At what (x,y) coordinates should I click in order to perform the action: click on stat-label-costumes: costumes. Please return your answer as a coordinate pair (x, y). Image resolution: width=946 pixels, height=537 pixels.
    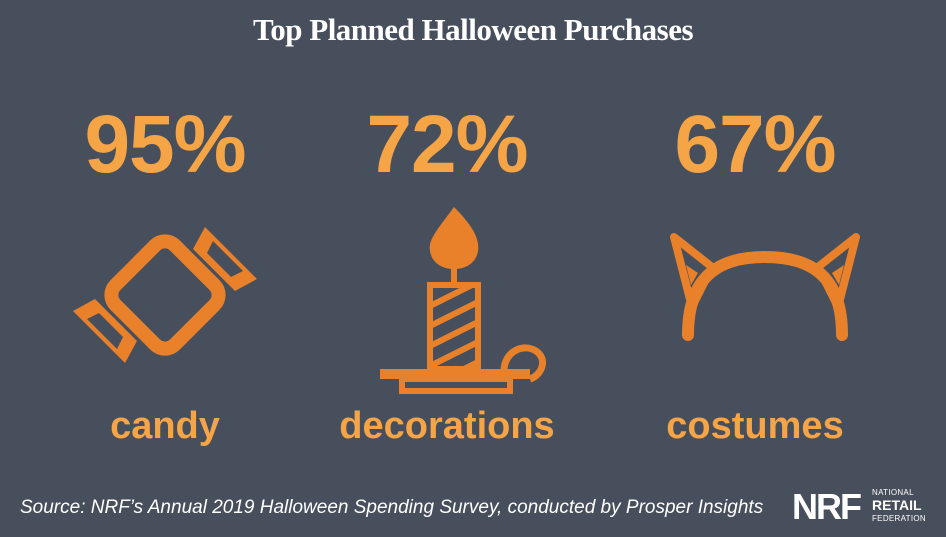
    Looking at the image, I should click on (755, 426).